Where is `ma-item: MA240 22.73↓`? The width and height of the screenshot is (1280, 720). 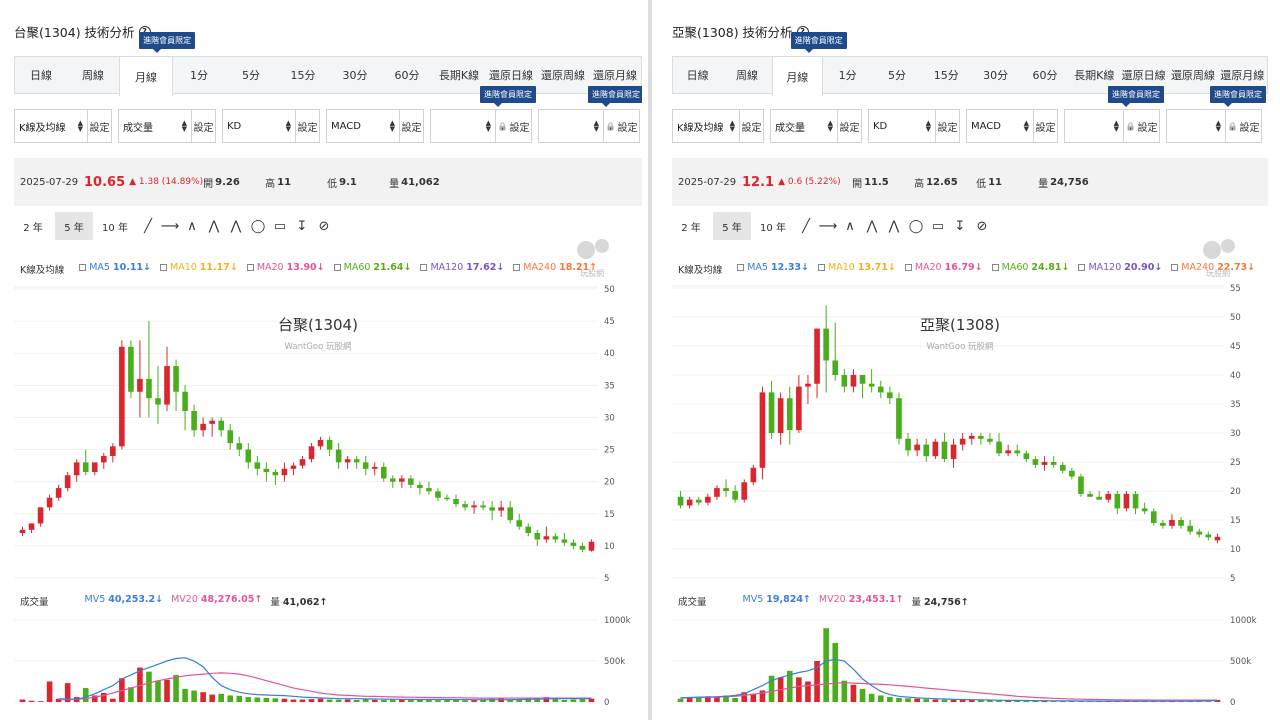 ma-item: MA240 22.73↓ is located at coordinates (1213, 269).